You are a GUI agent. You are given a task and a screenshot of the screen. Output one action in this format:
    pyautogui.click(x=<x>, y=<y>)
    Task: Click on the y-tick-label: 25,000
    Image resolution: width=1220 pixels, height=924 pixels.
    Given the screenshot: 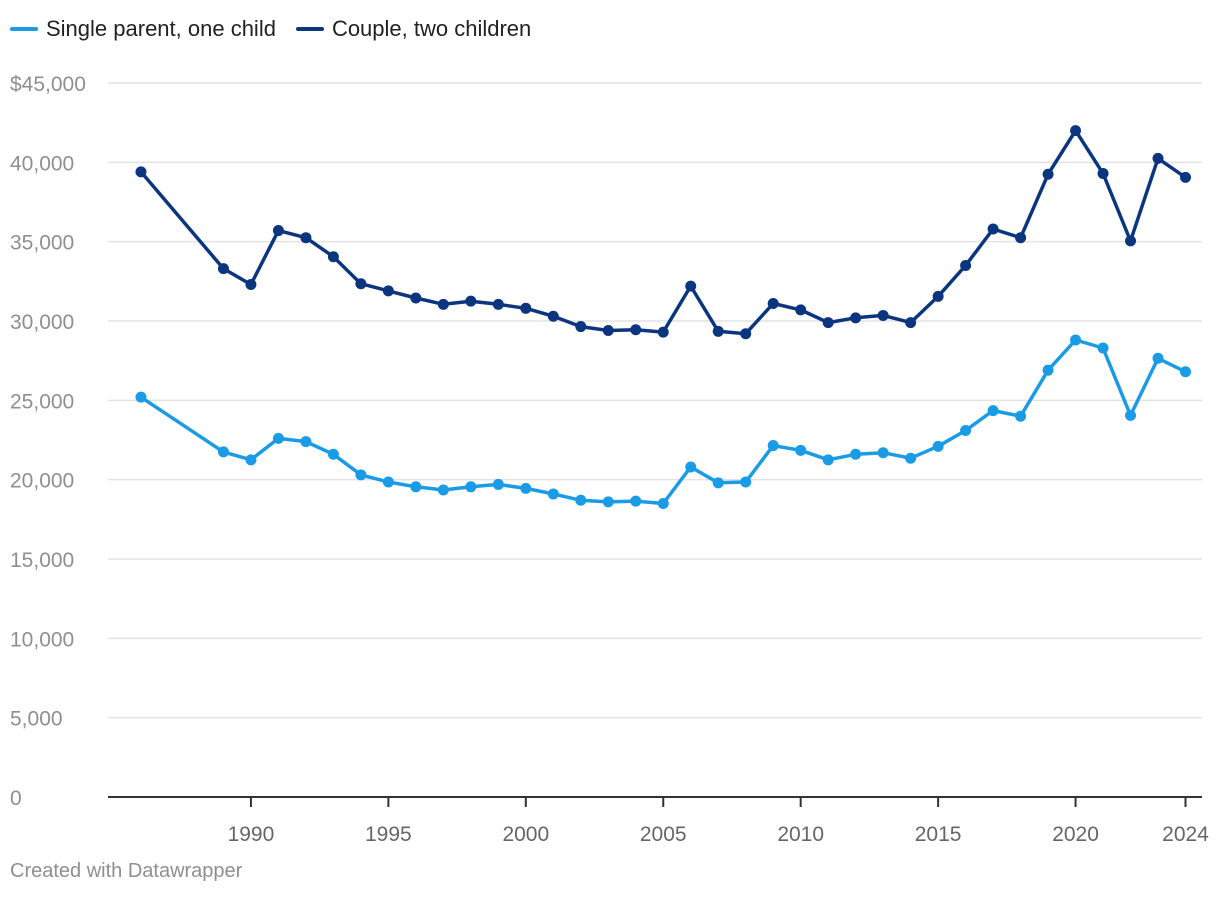 What is the action you would take?
    pyautogui.click(x=42, y=401)
    